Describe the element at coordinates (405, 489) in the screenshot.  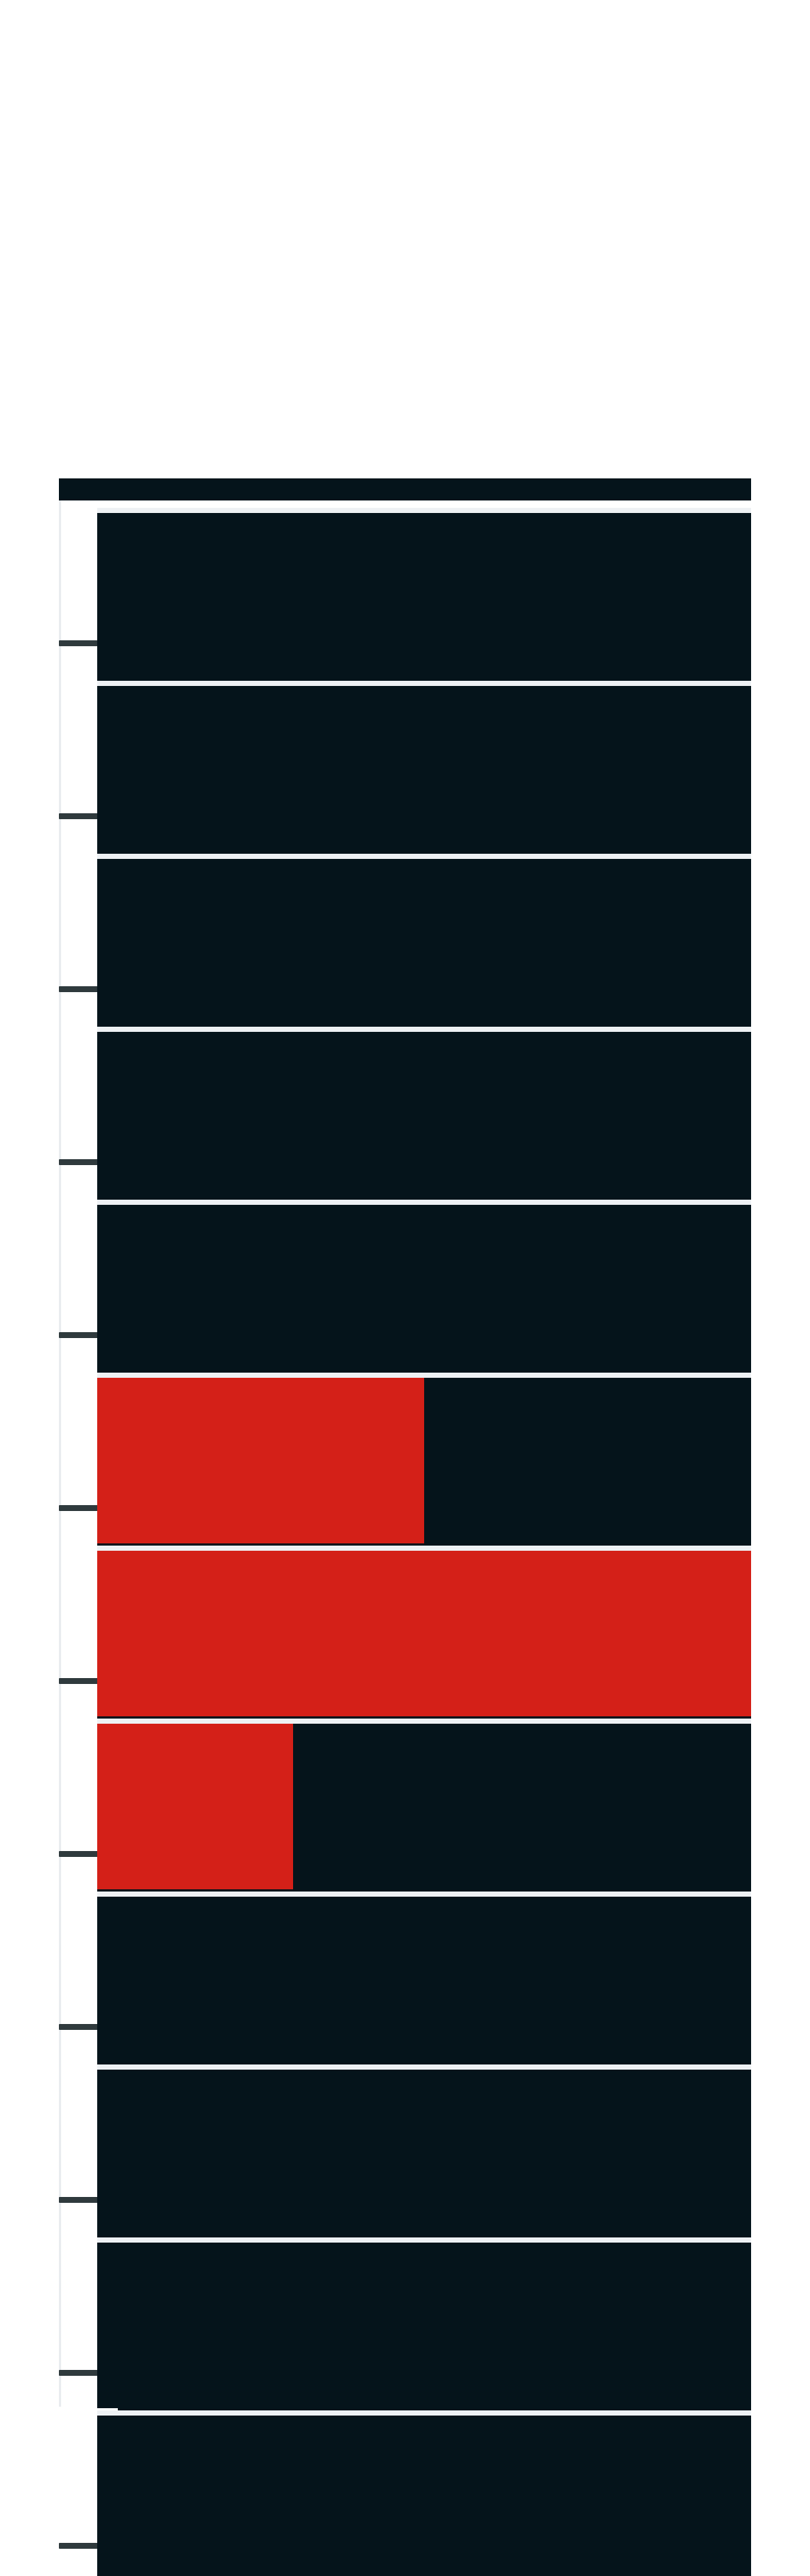
I see `meter-panel-top` at that location.